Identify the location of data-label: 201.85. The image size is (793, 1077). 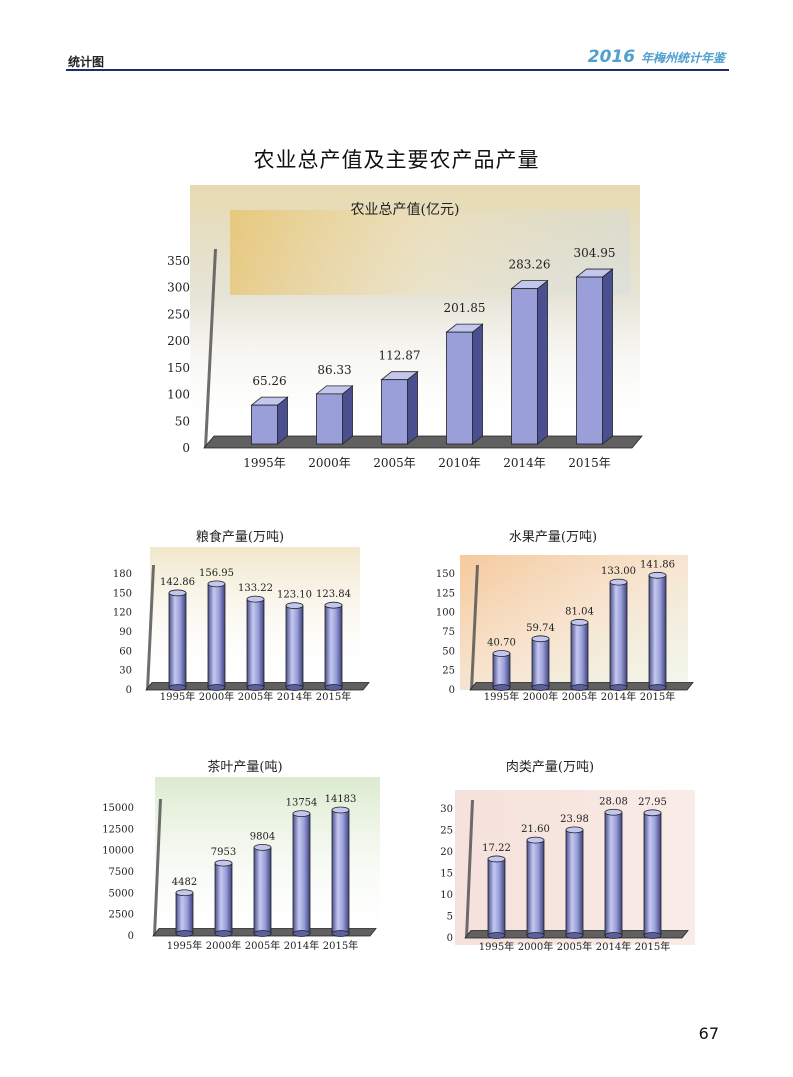
(465, 308).